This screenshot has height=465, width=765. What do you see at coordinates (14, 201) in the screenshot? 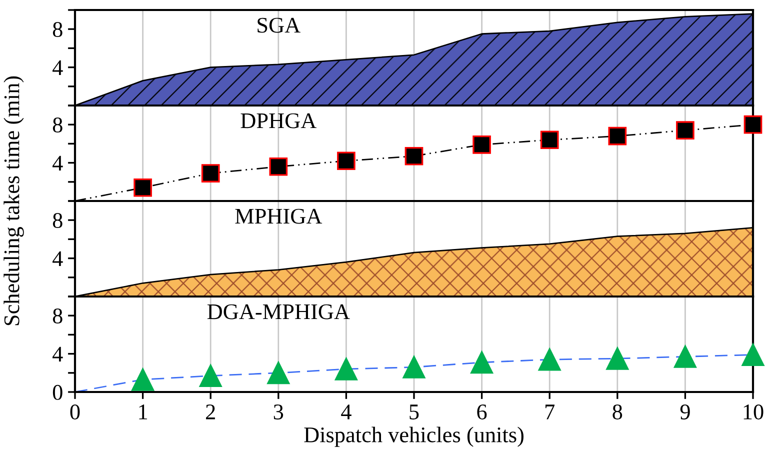
I see `y-axis-title: Scheduling takes time (min)` at bounding box center [14, 201].